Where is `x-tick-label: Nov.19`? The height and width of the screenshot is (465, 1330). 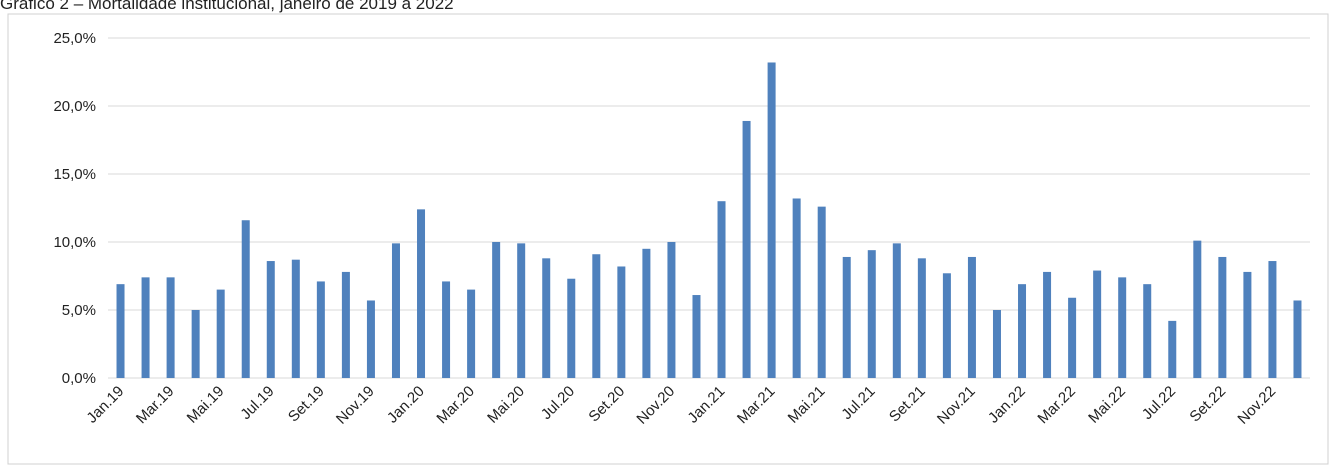
x-tick-label: Nov.19 is located at coordinates (355, 405).